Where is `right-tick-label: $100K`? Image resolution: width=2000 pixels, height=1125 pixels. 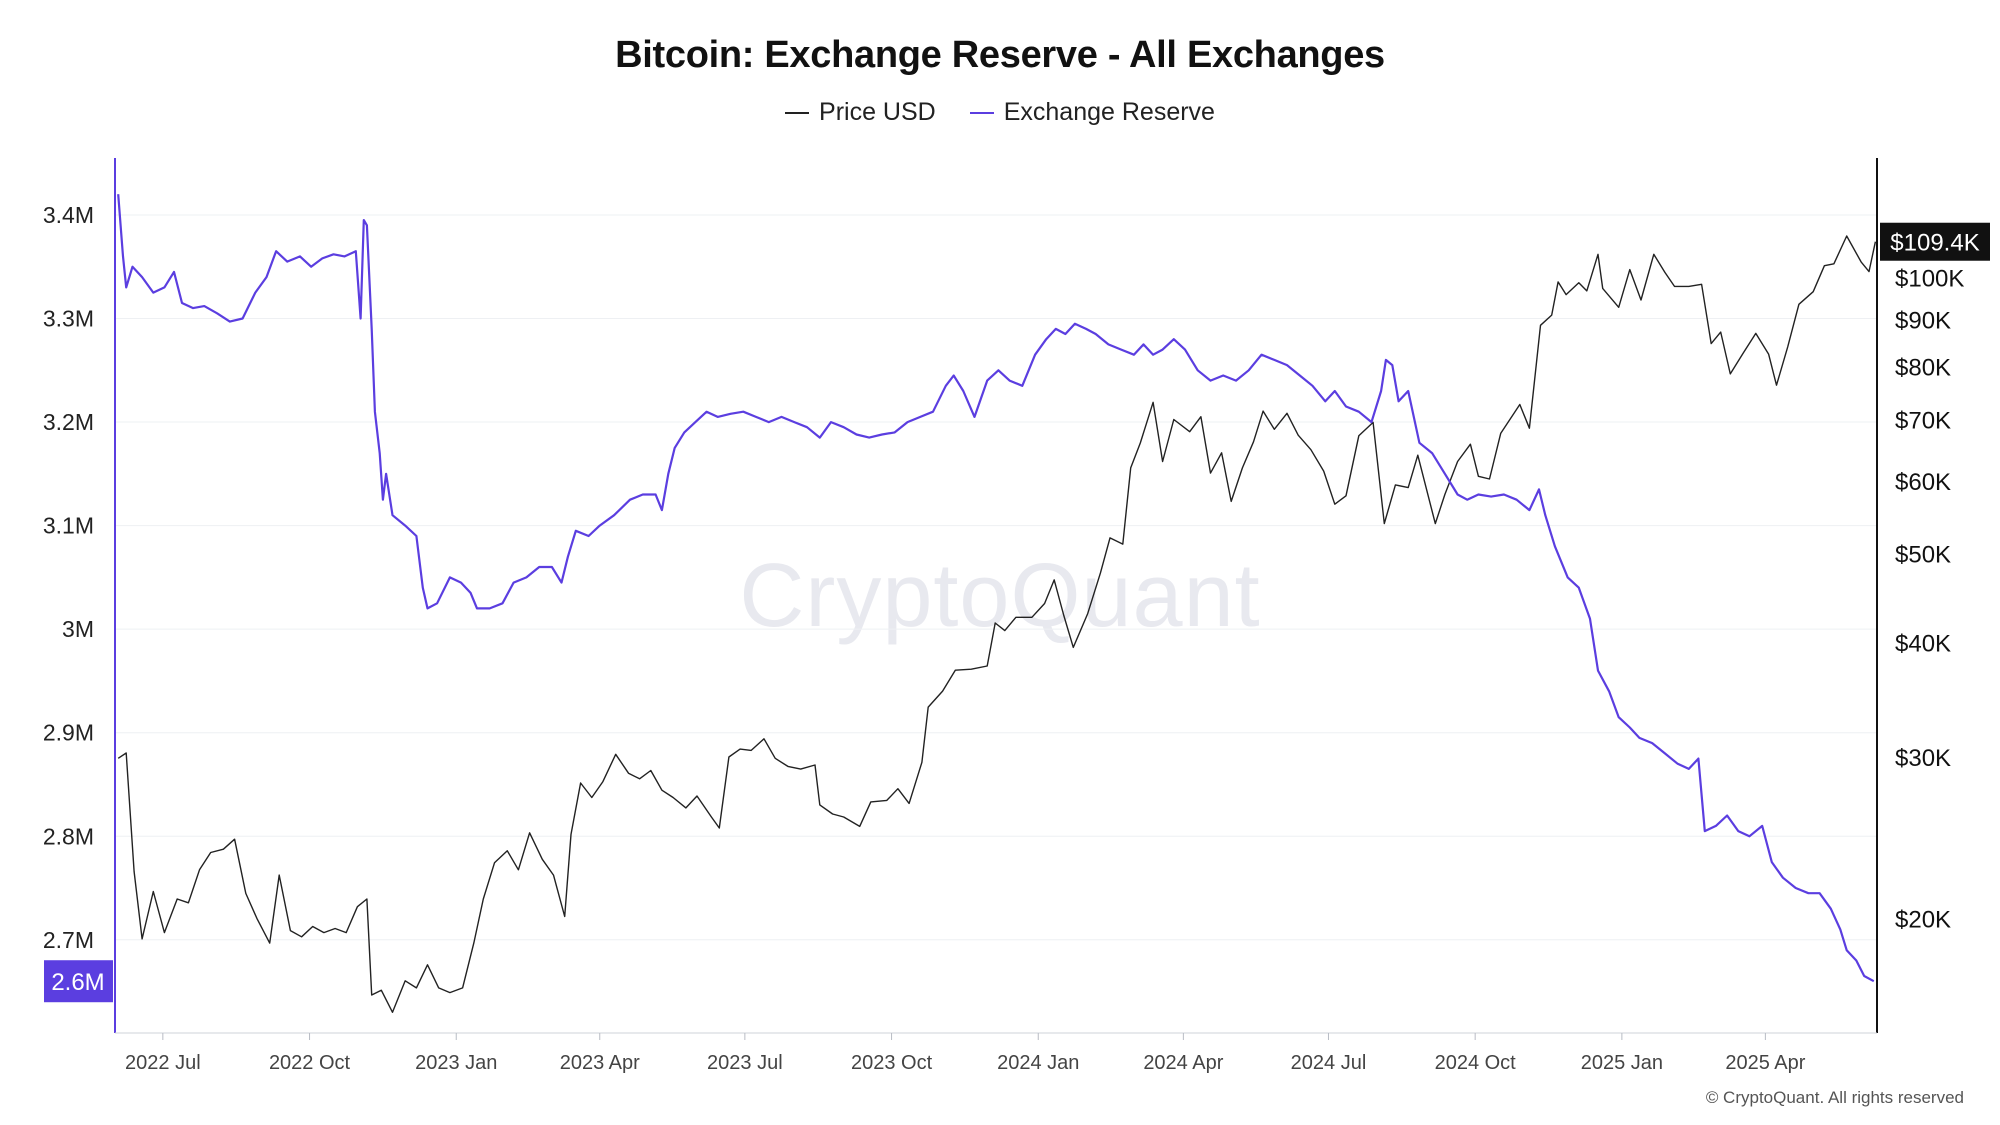 right-tick-label: $100K is located at coordinates (1929, 279).